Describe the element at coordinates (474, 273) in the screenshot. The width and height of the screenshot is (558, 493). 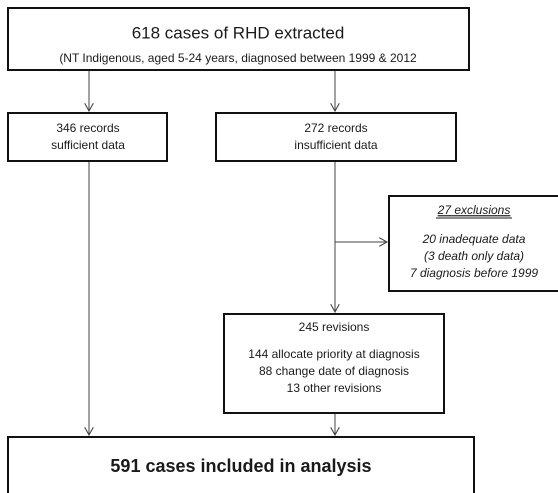
I see `box-text: 7 diagnosis before 1999` at that location.